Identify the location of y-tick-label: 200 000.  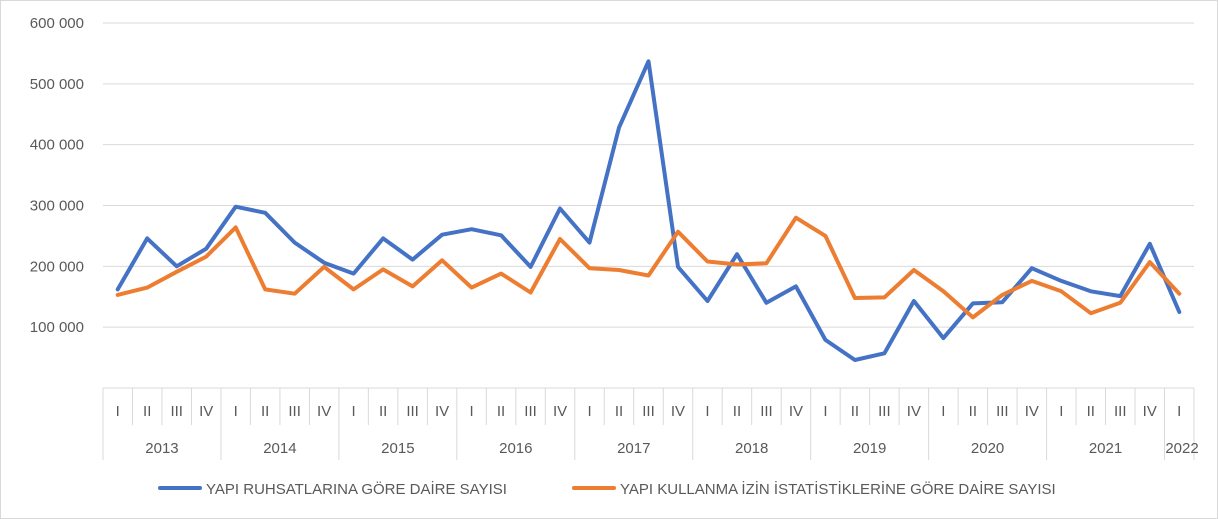
(57, 266).